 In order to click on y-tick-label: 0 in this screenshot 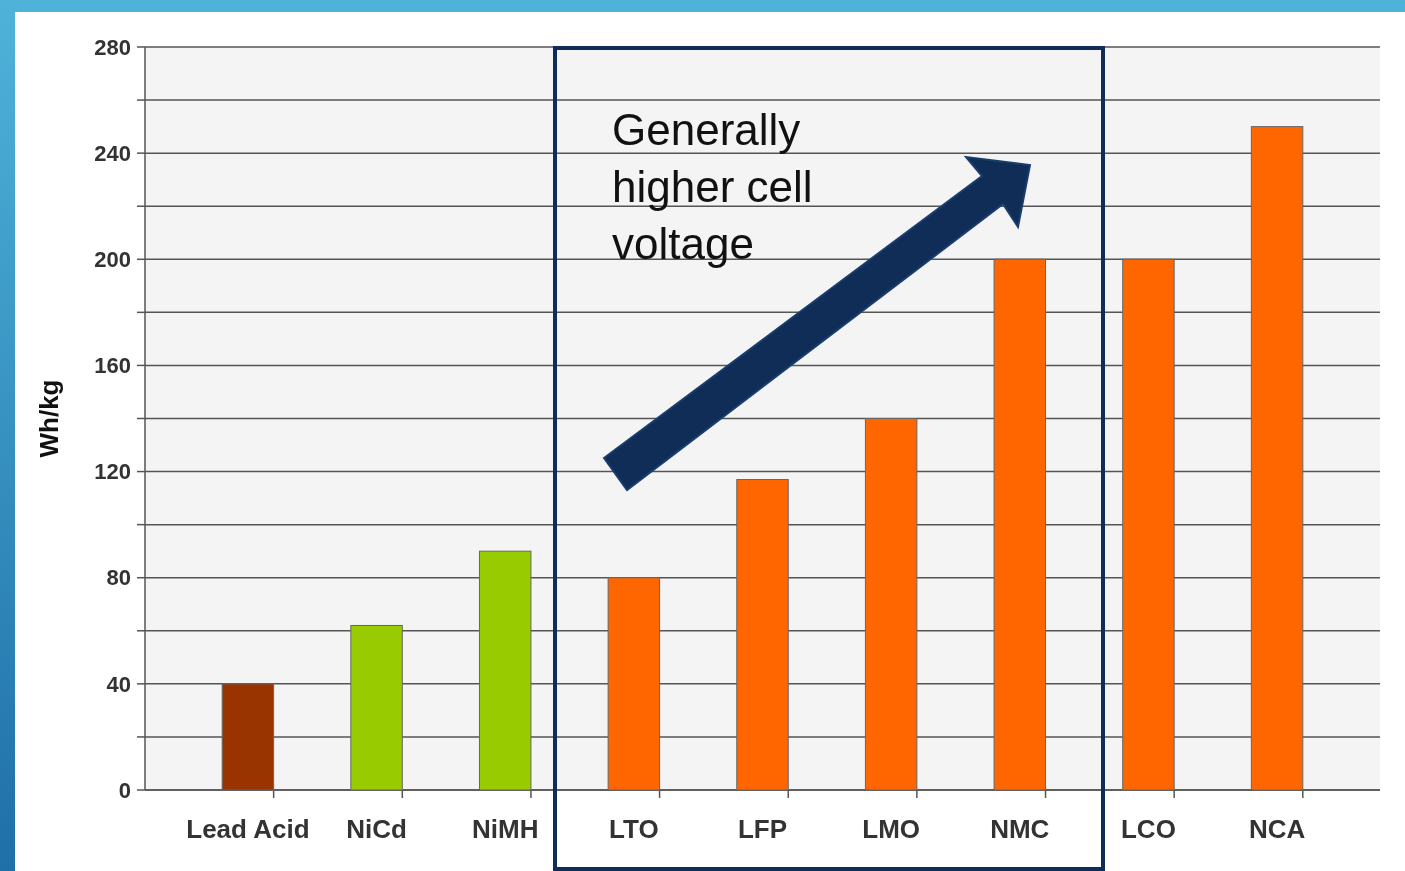, I will do `click(124, 790)`.